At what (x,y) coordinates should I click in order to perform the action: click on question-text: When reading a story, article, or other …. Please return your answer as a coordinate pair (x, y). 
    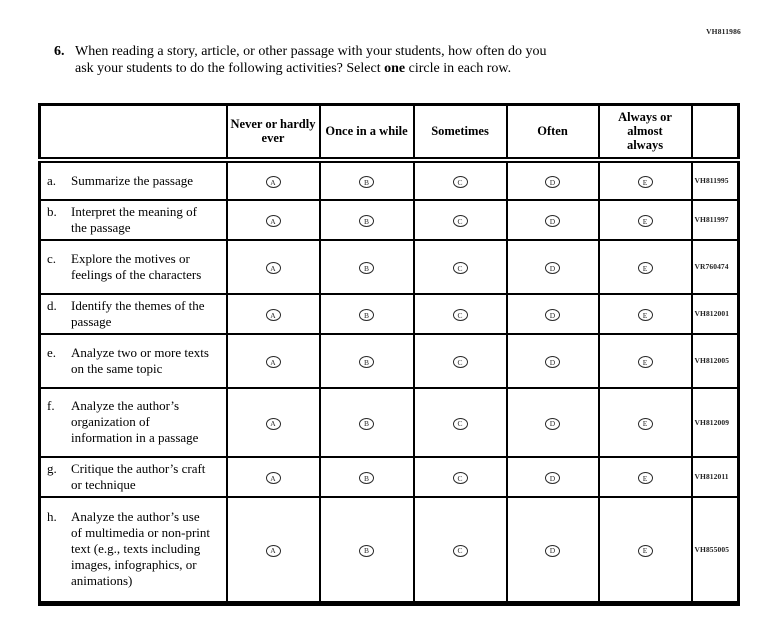
    Looking at the image, I should click on (310, 60).